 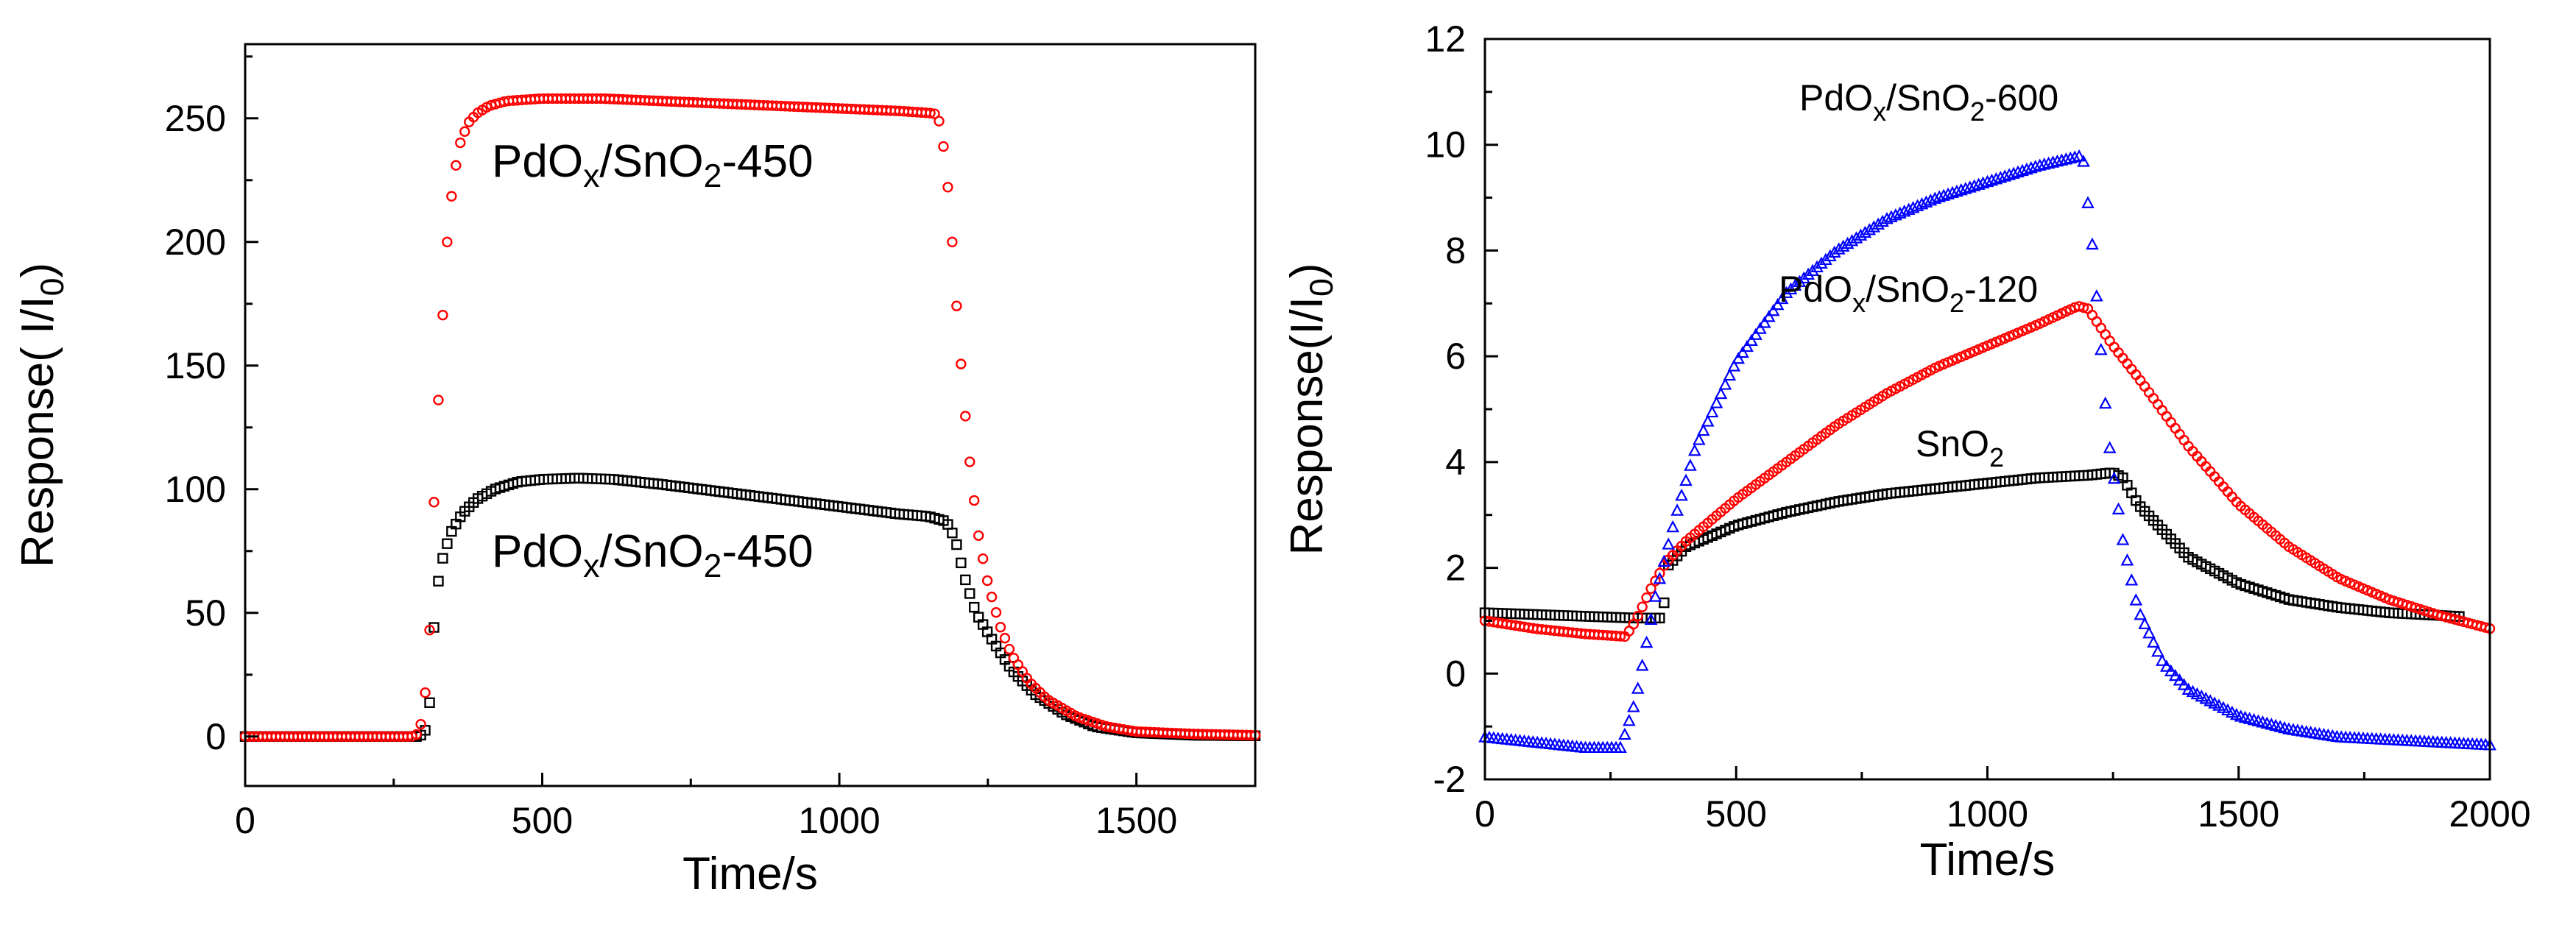 What do you see at coordinates (2001, 289) in the screenshot?
I see `legend-text: -120` at bounding box center [2001, 289].